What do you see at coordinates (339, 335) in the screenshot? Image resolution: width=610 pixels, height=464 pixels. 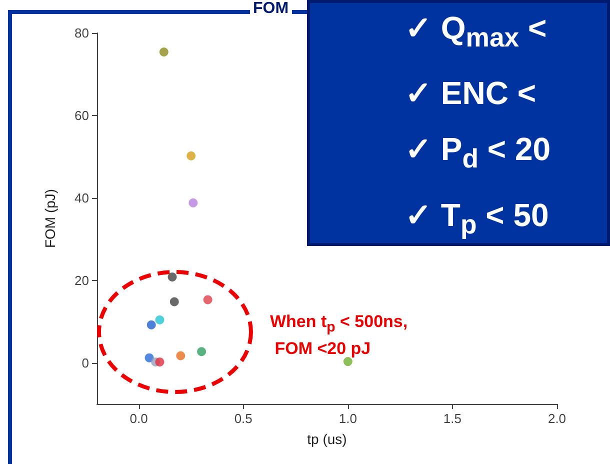 I see `annotation: When t$_{p}$ < 500ns, FOM <20 pJ` at bounding box center [339, 335].